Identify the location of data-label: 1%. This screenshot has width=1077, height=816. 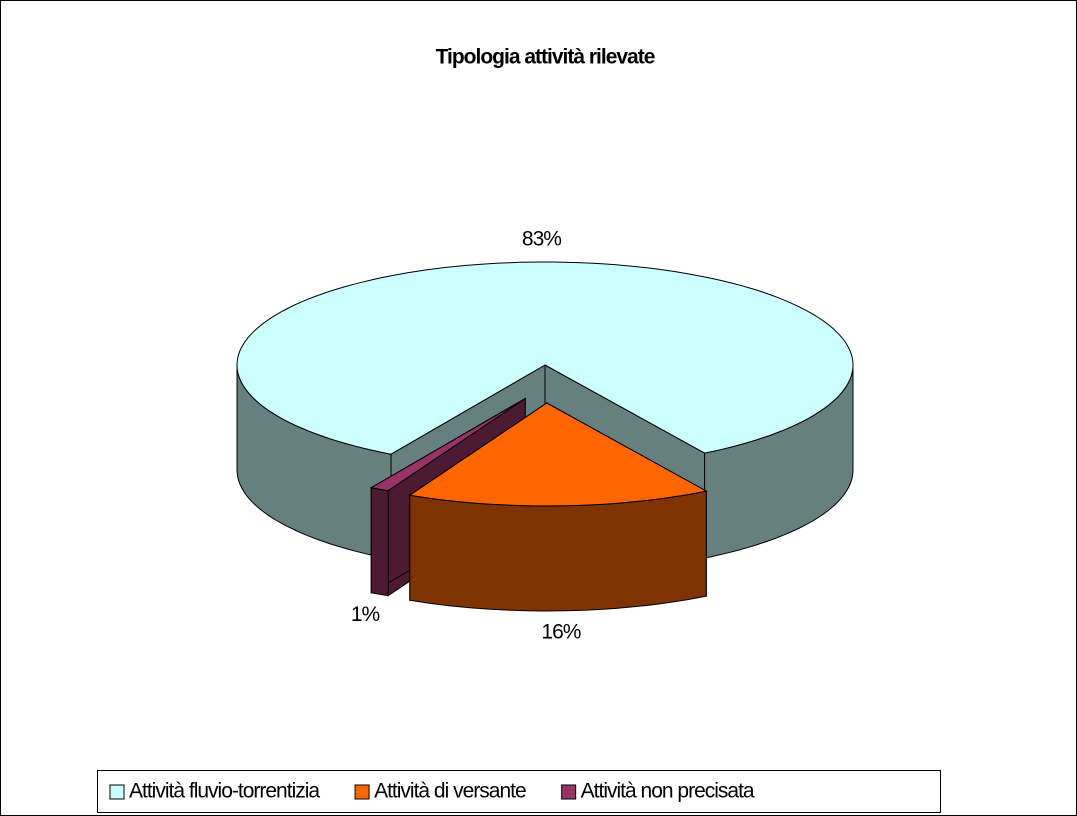
(365, 614).